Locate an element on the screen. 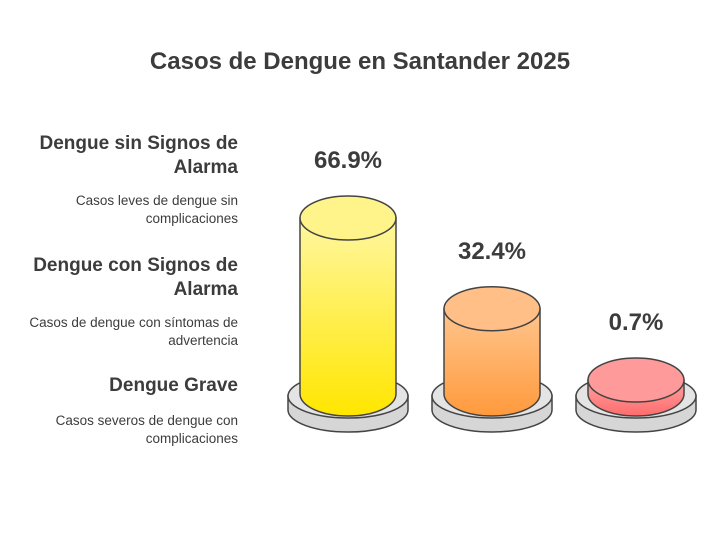 This screenshot has height=541, width=720. chart-title: Casos de Dengue en Santander 2025 is located at coordinates (360, 61).